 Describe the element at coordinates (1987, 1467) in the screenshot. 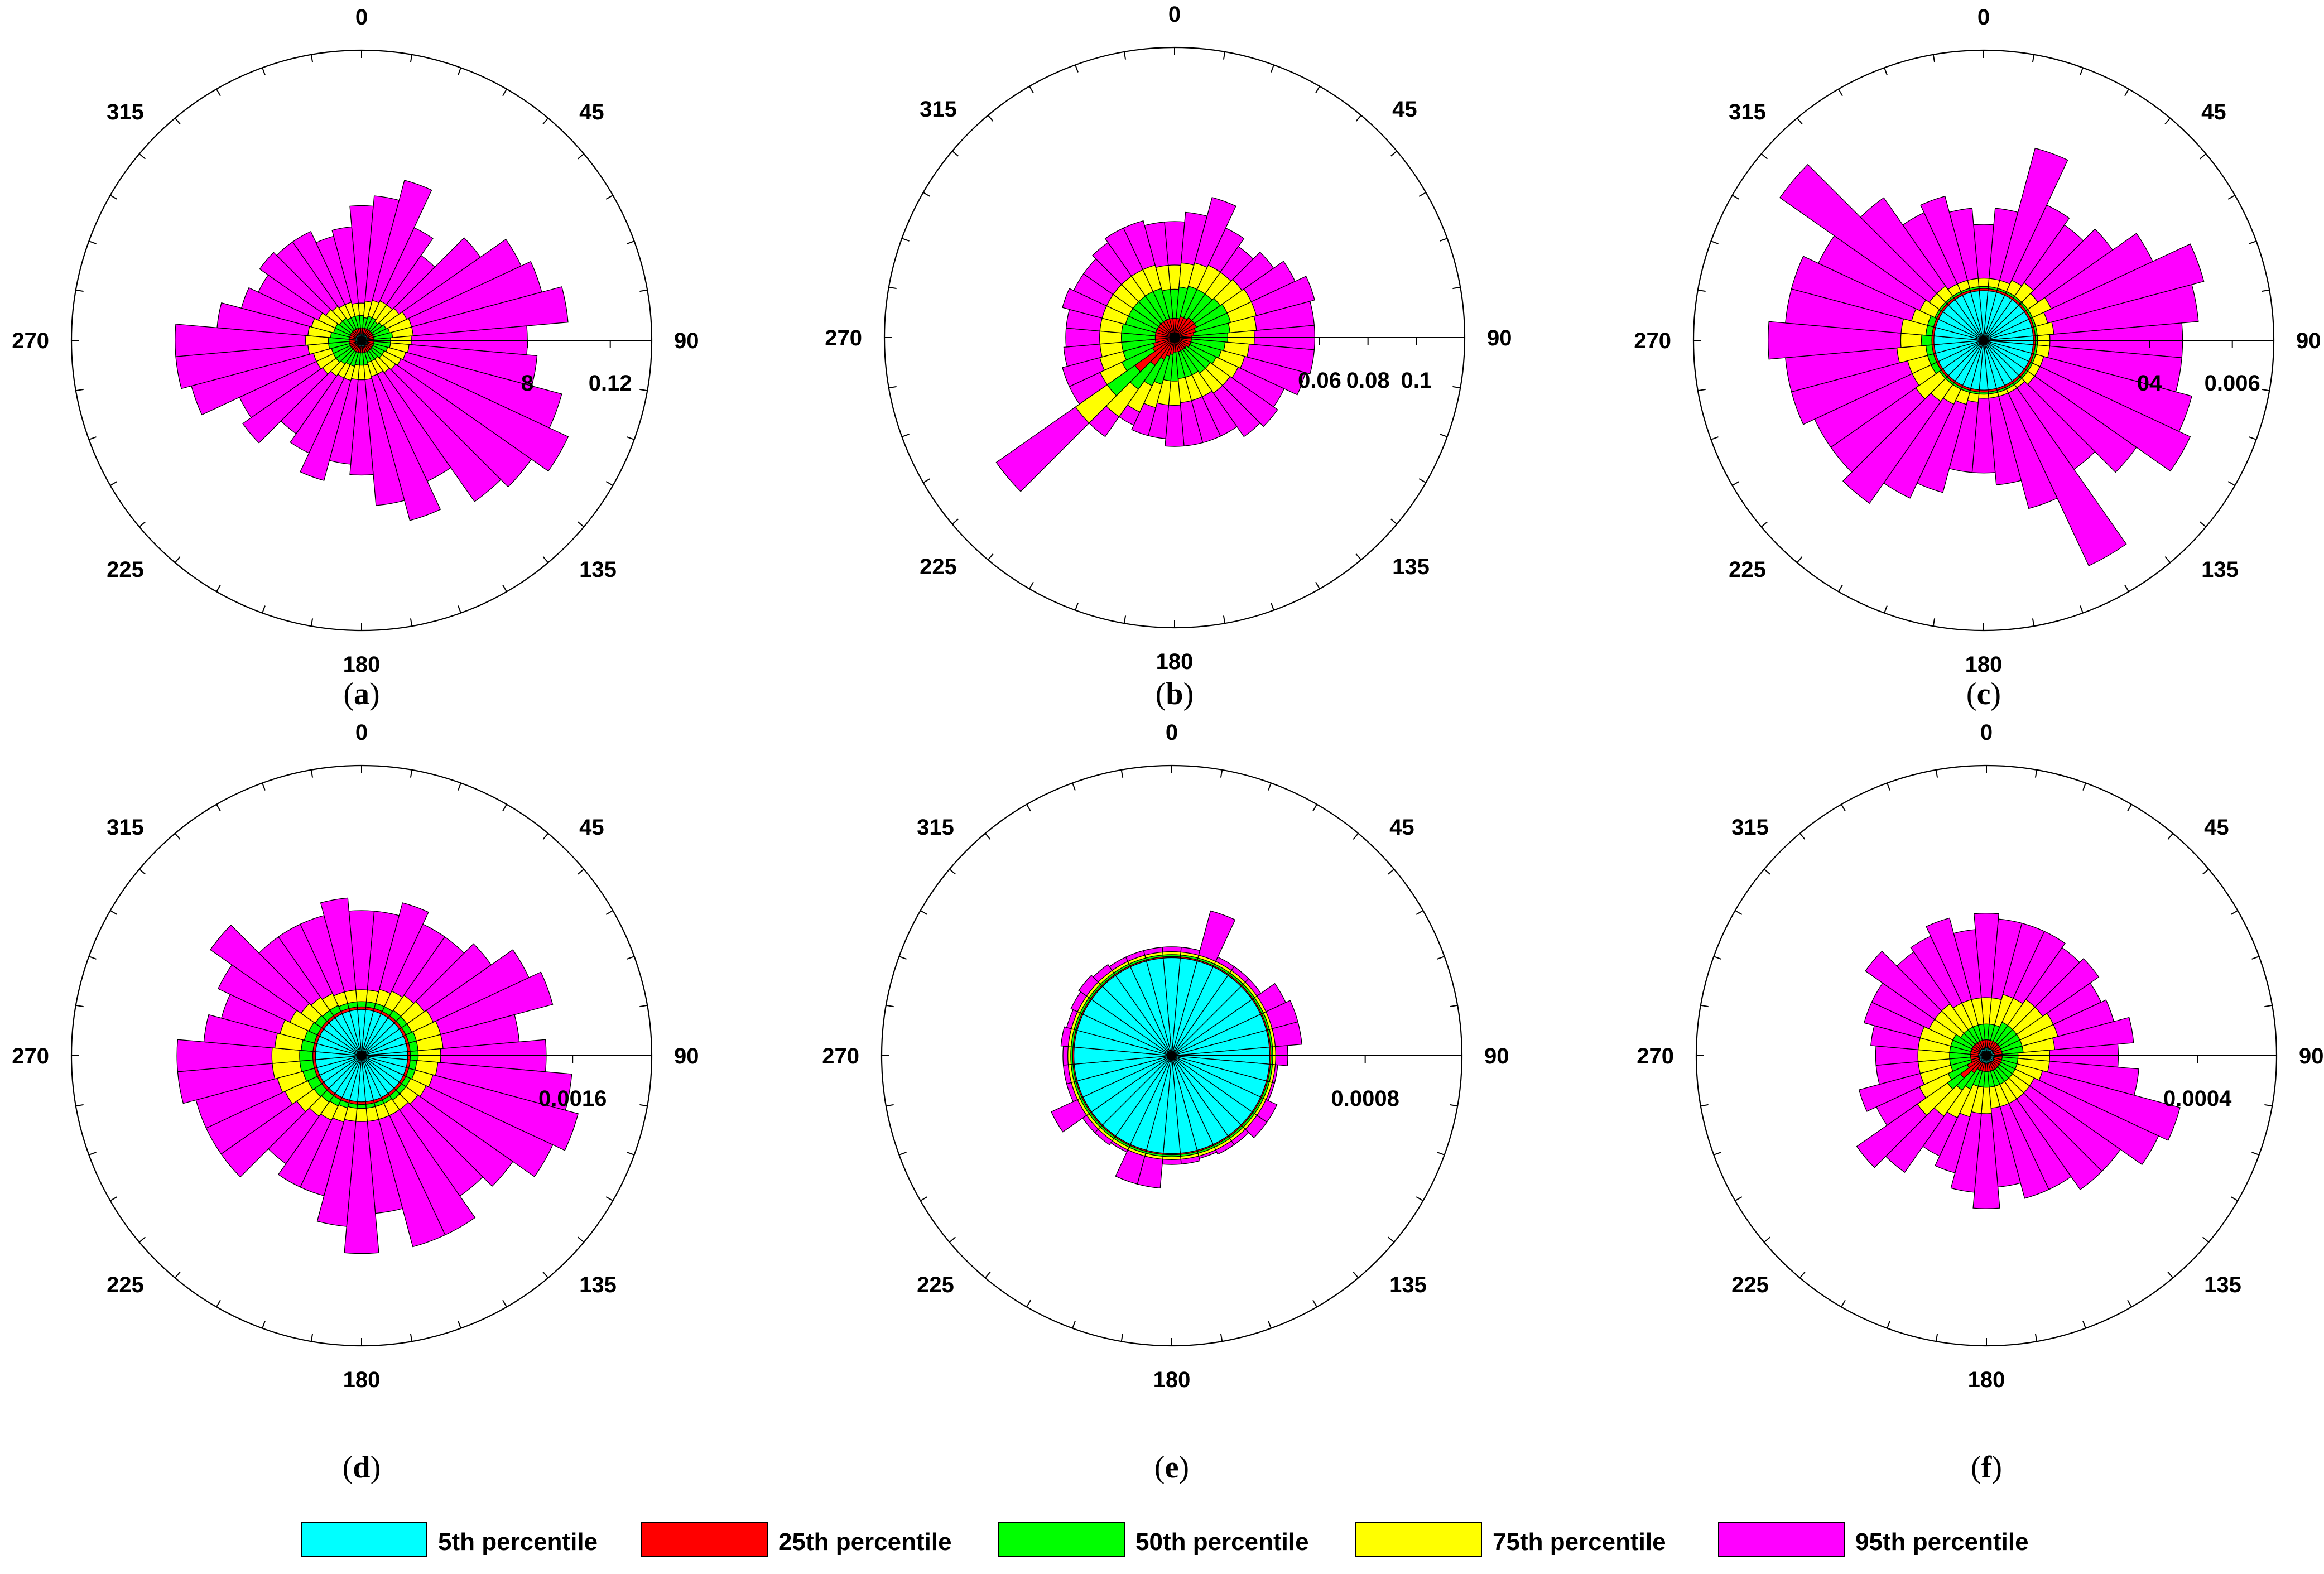

I see `panel-label-f: (f)` at that location.